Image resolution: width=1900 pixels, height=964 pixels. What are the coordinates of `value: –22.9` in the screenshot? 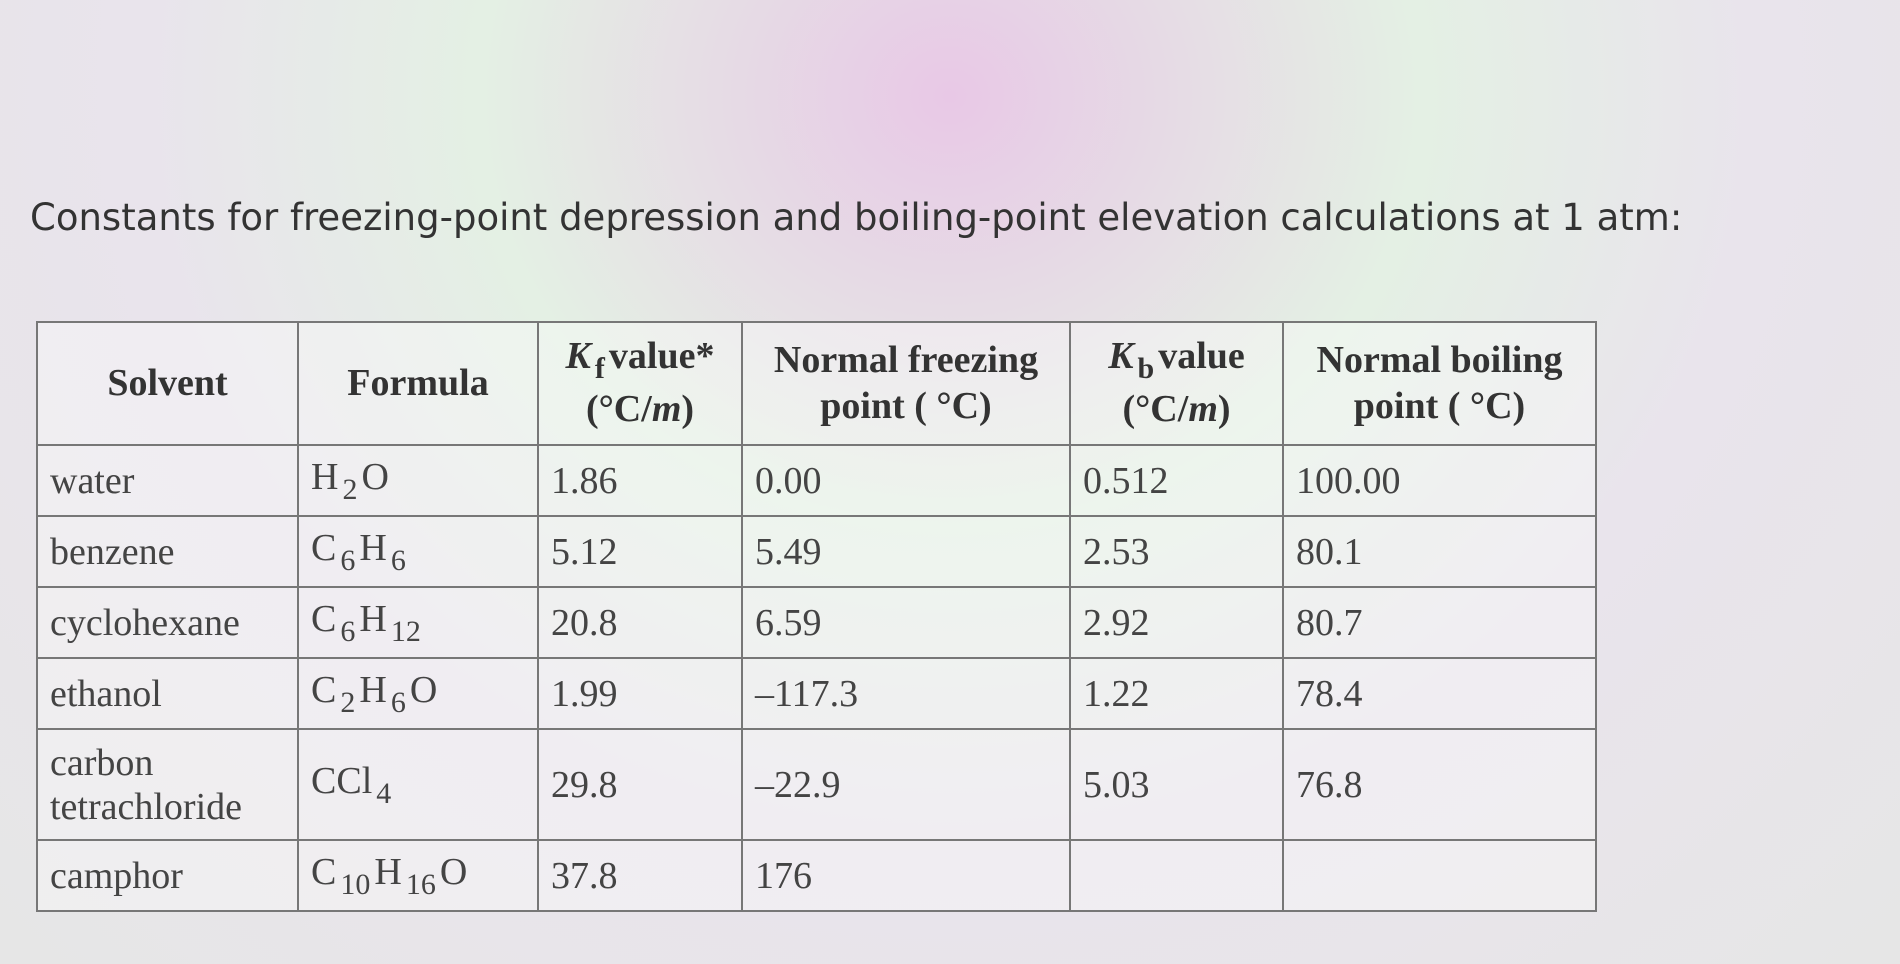 It's located at (798, 784).